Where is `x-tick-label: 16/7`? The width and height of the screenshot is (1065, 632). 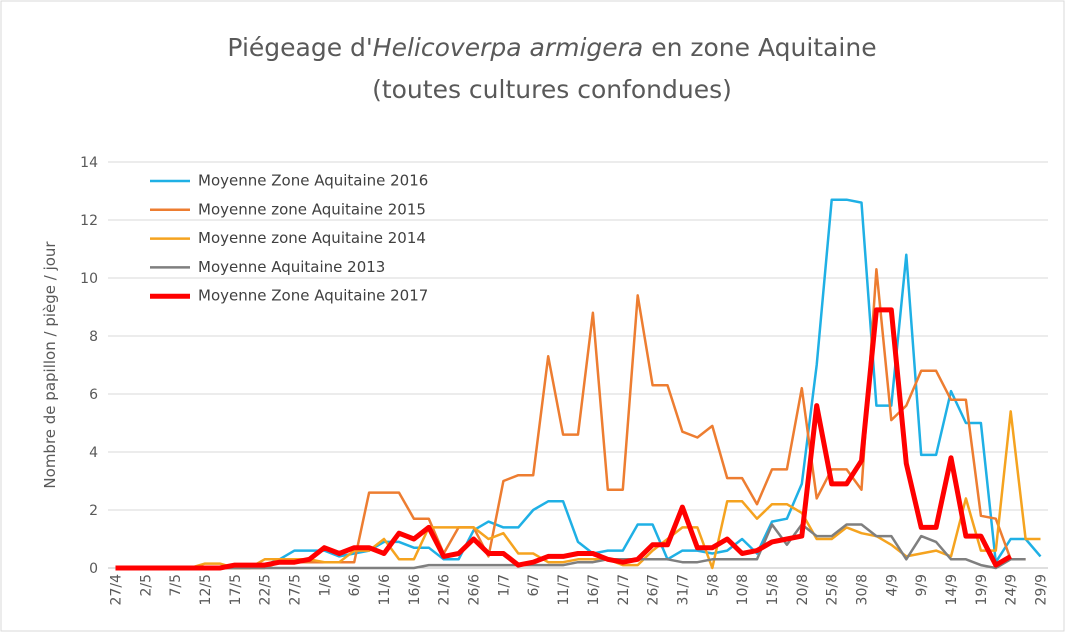 x-tick-label: 16/7 is located at coordinates (594, 589).